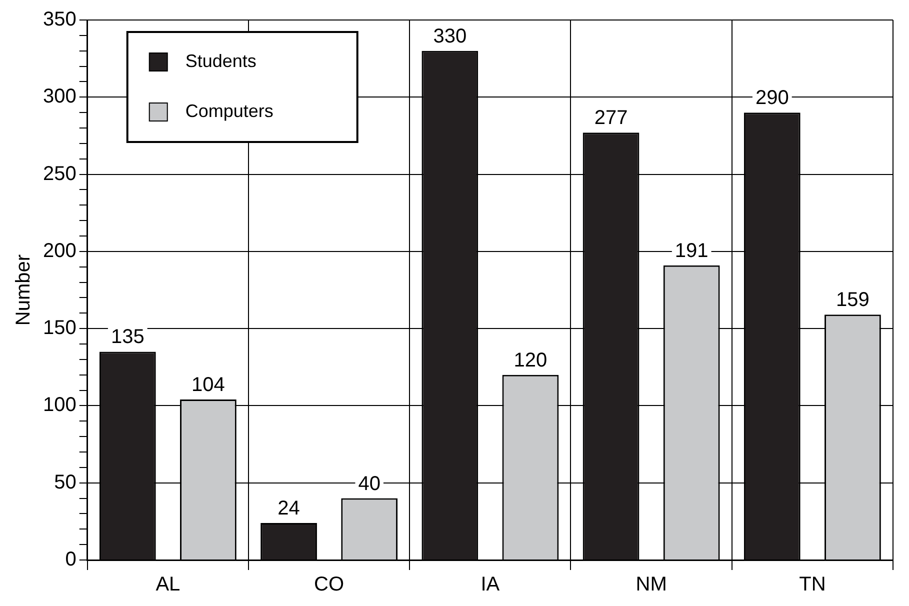 Image resolution: width=909 pixels, height=606 pixels. I want to click on y-tick-label: 100, so click(59, 405).